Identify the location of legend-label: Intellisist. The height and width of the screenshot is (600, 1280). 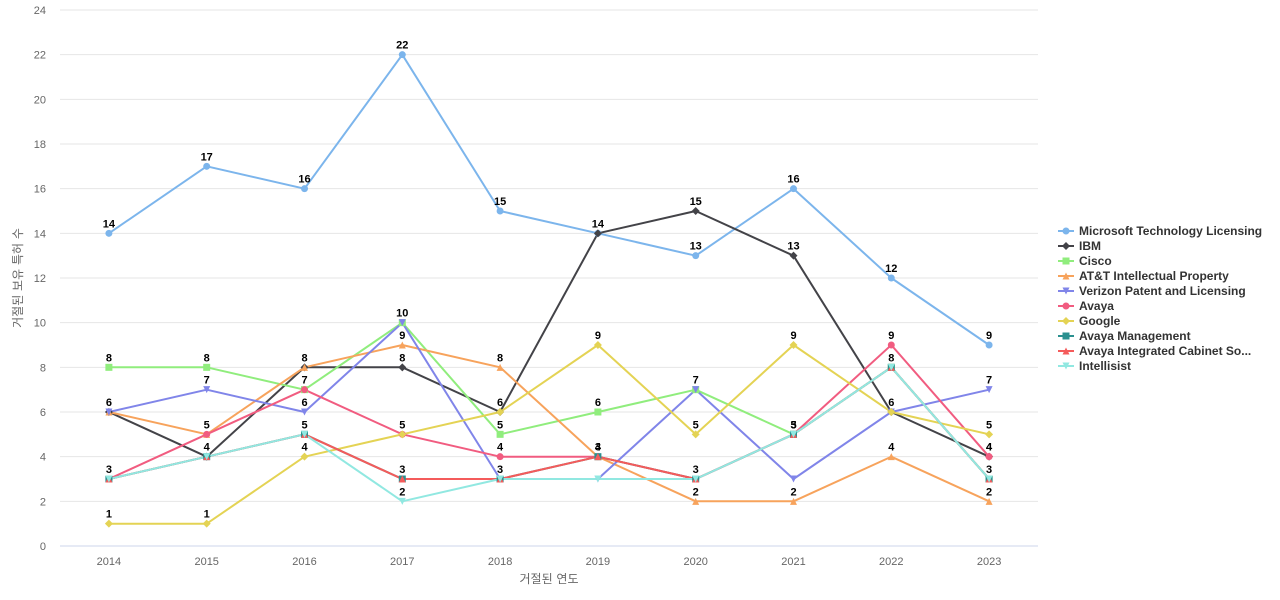
(1105, 366).